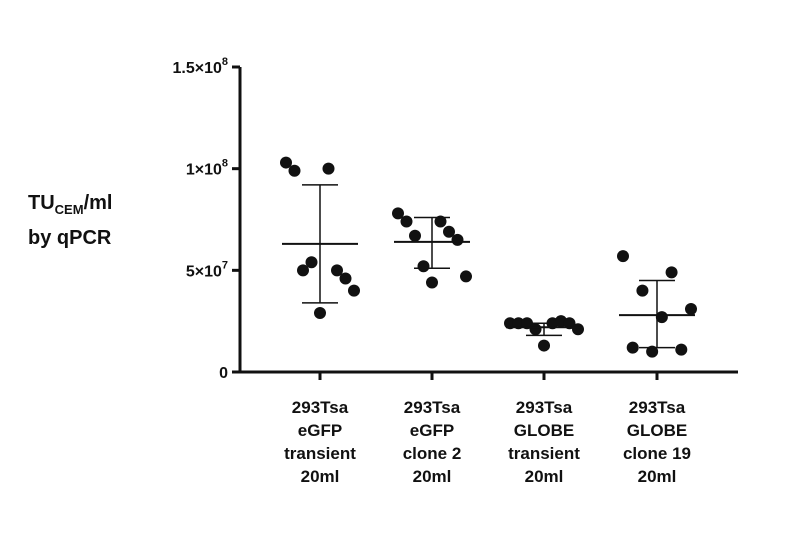  I want to click on y-tick-label: 1.5×10⁸, so click(200, 66).